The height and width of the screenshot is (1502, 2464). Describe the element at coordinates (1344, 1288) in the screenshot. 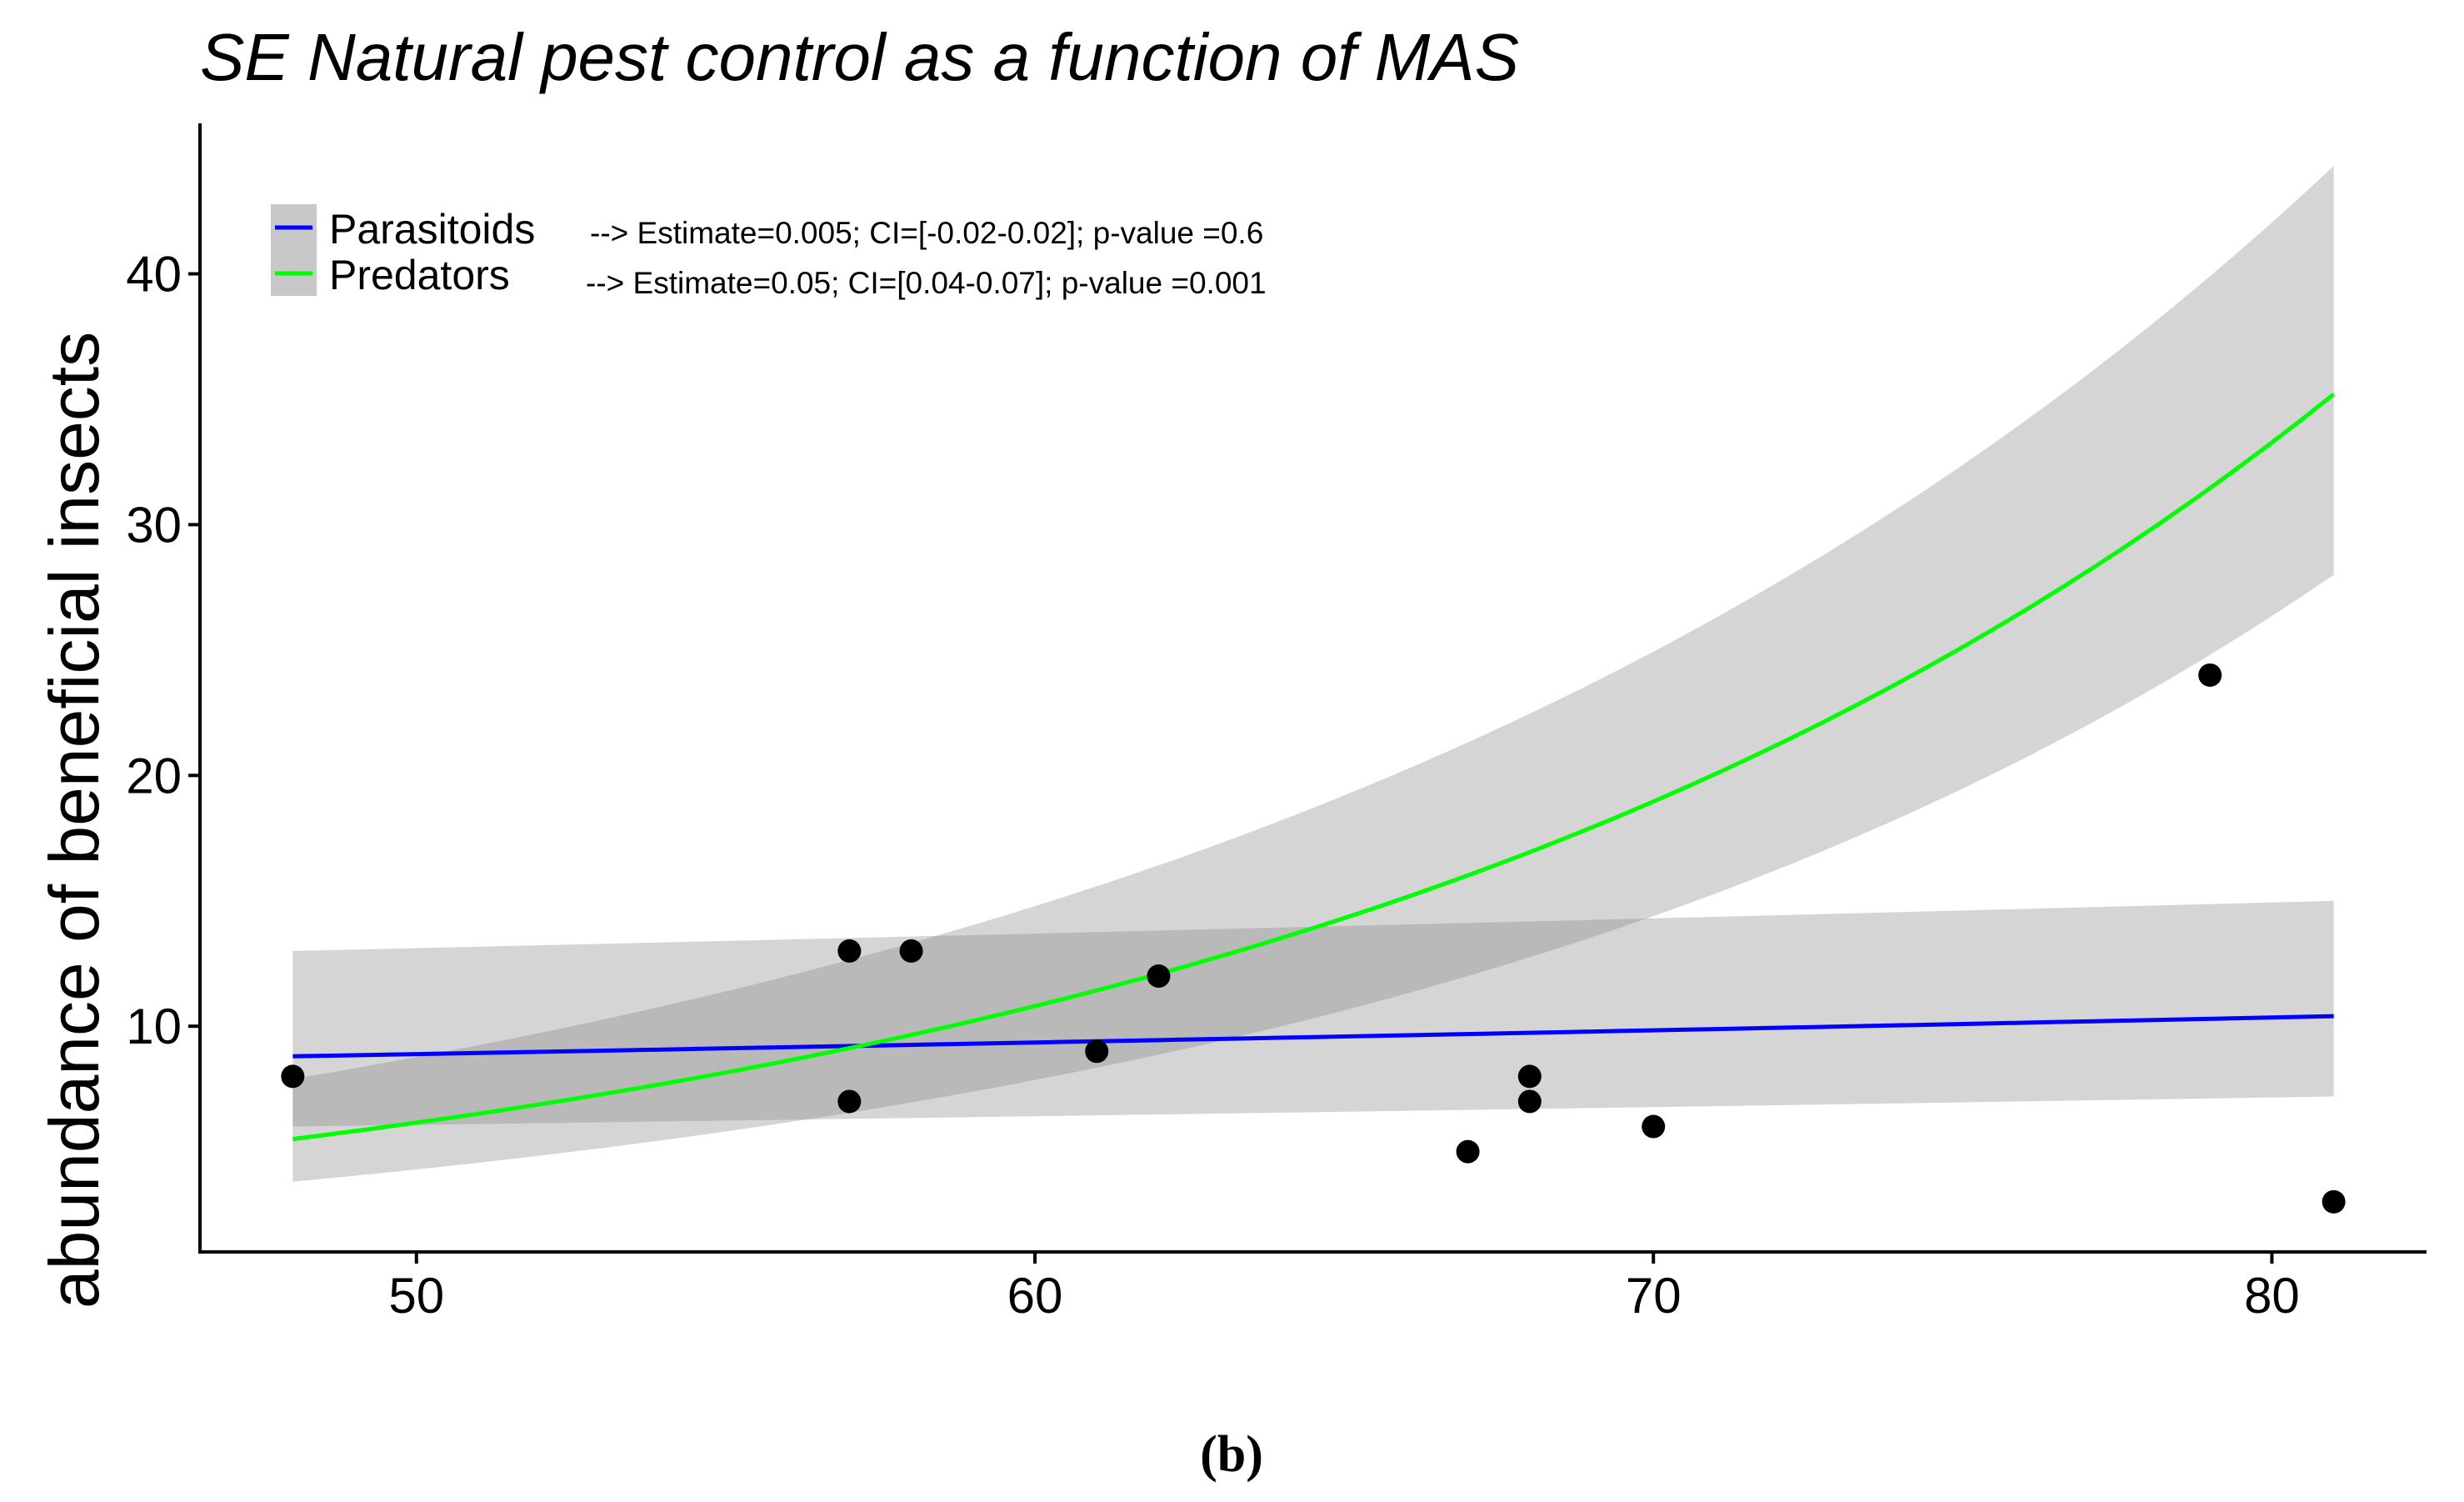

I see `x-axis-ticks: 50 60 70 80` at that location.